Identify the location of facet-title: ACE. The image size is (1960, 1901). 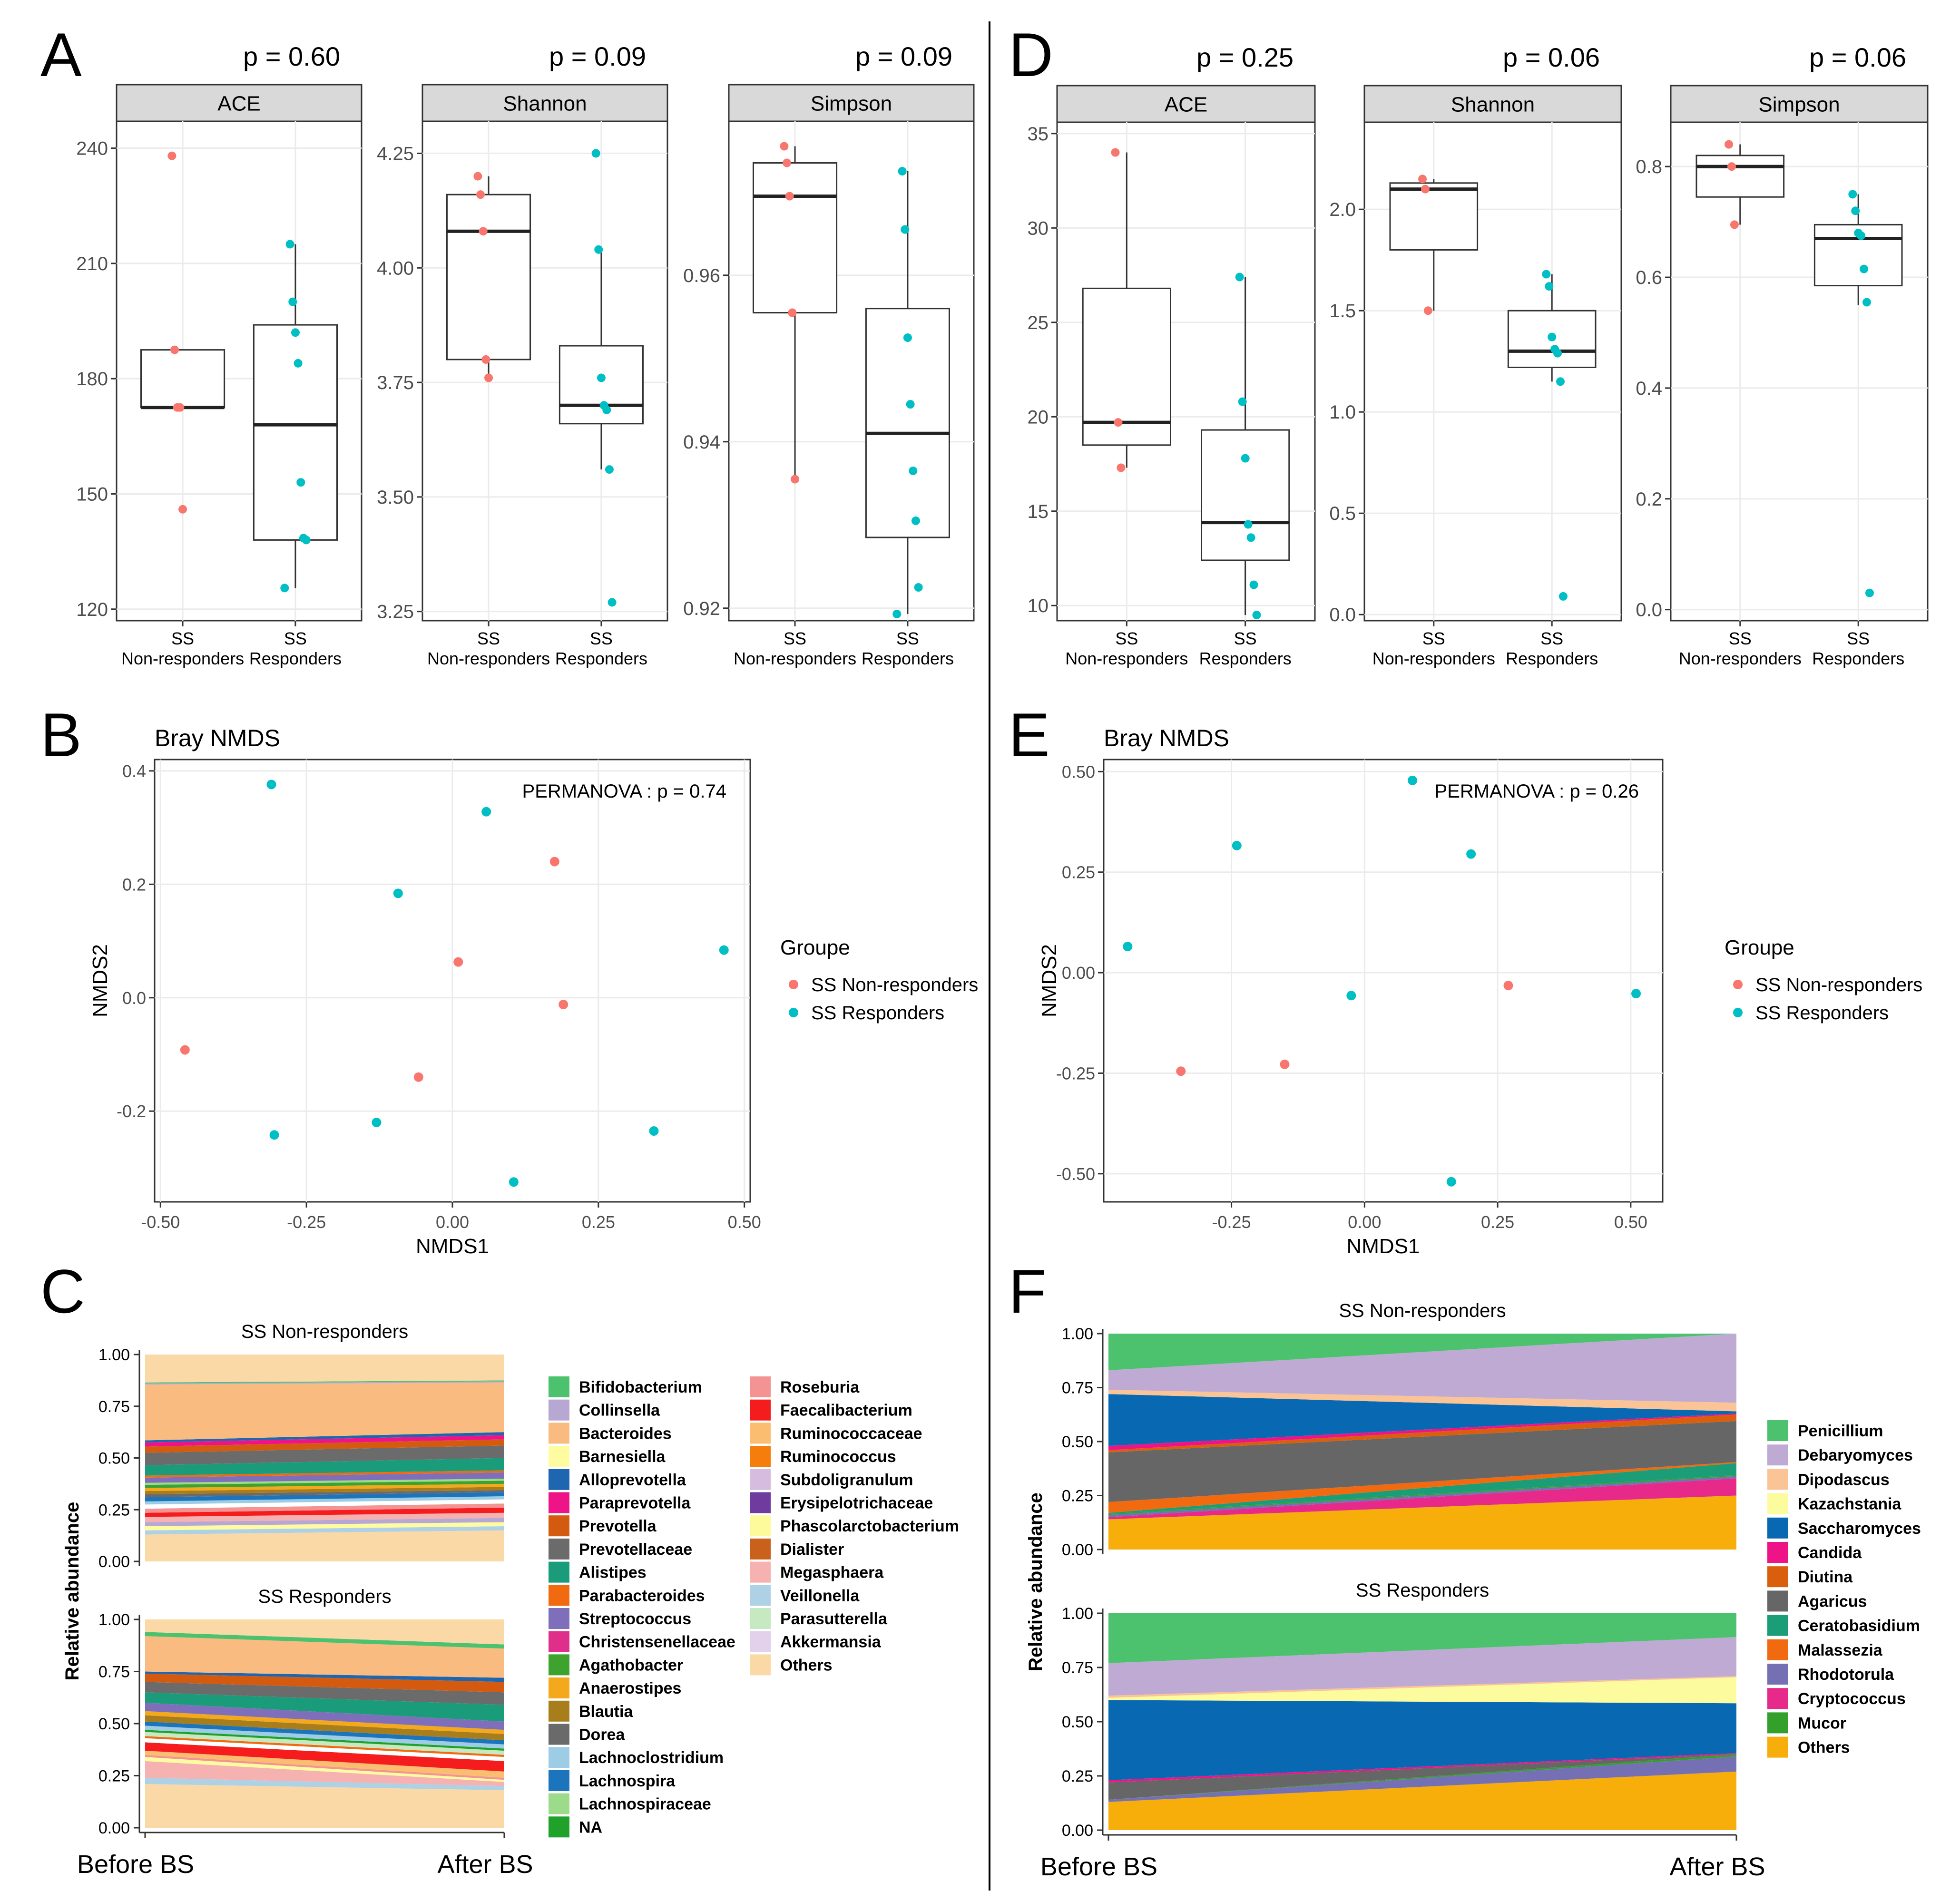
(238, 104).